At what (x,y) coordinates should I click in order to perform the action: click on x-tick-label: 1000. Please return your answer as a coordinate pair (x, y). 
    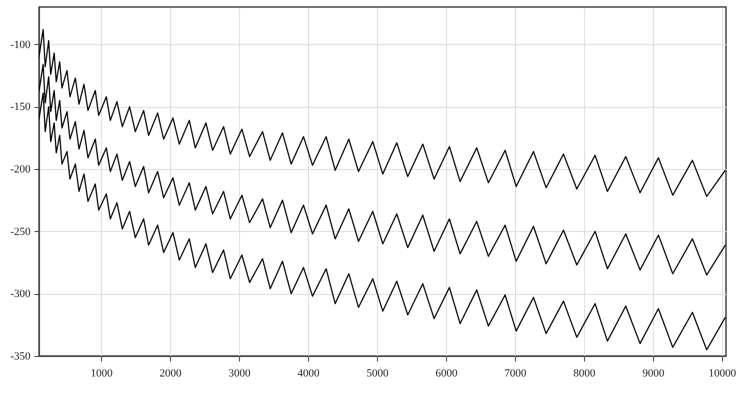
    Looking at the image, I should click on (102, 374).